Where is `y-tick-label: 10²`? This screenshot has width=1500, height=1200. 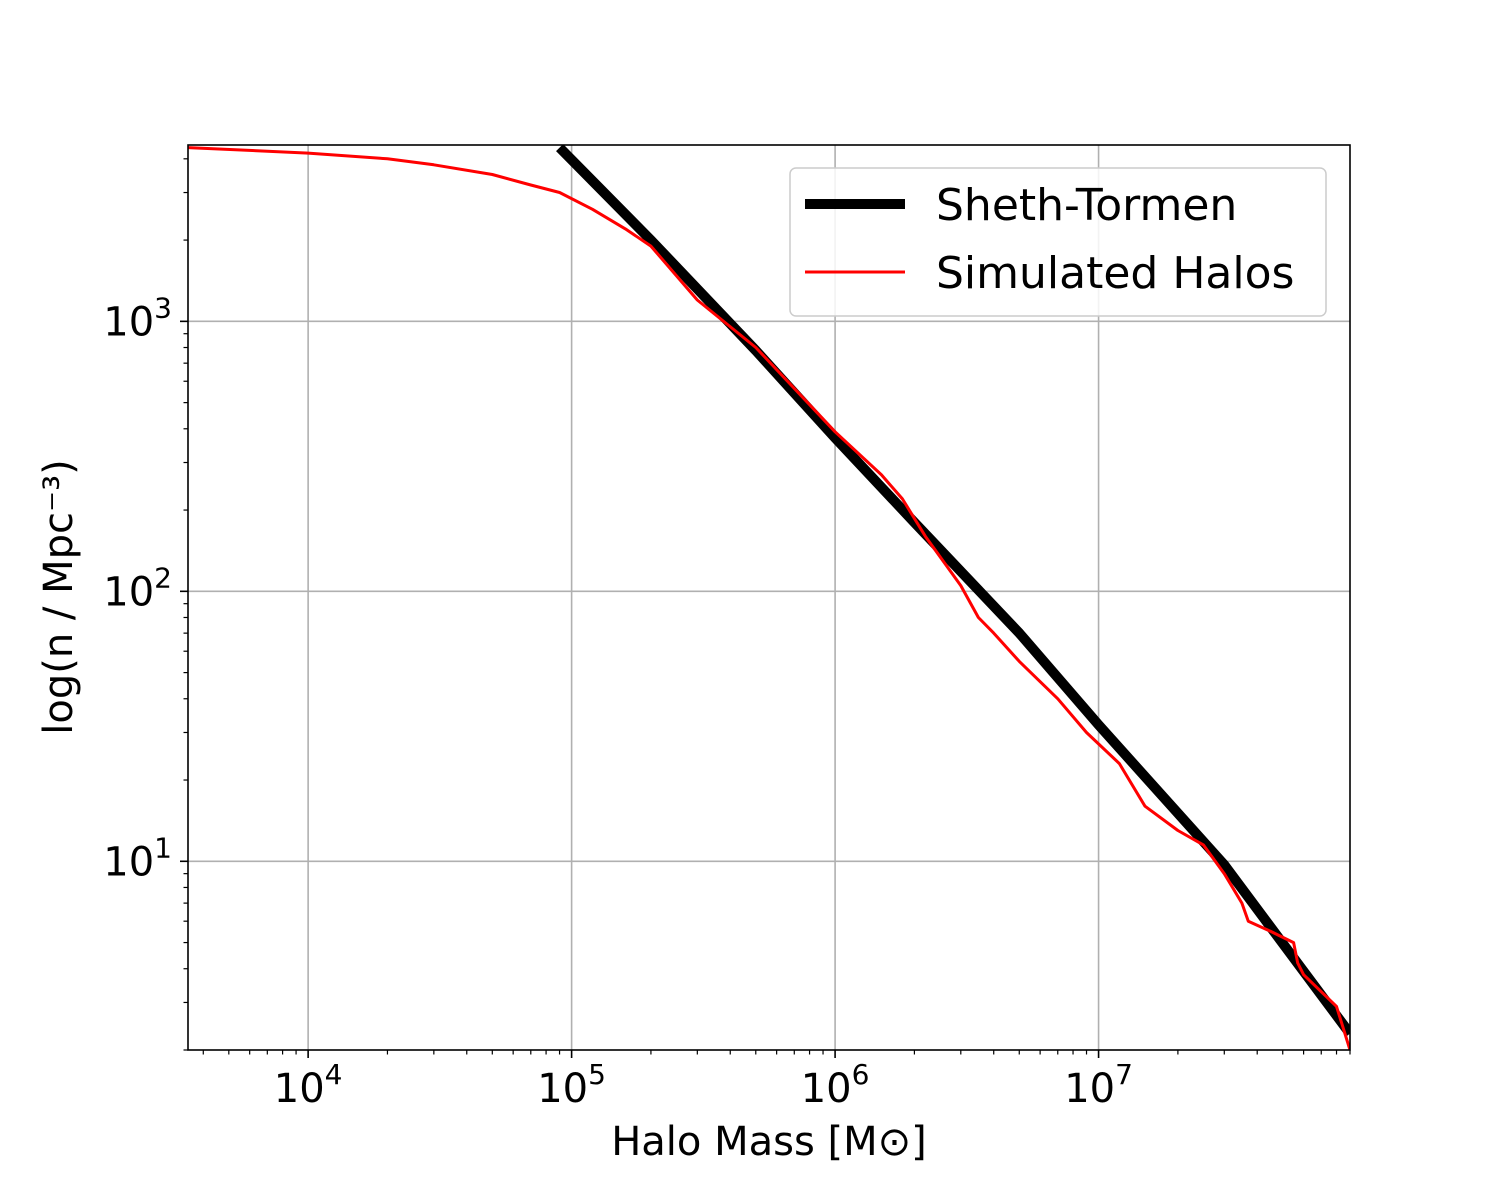
y-tick-label: 10² is located at coordinates (137, 588).